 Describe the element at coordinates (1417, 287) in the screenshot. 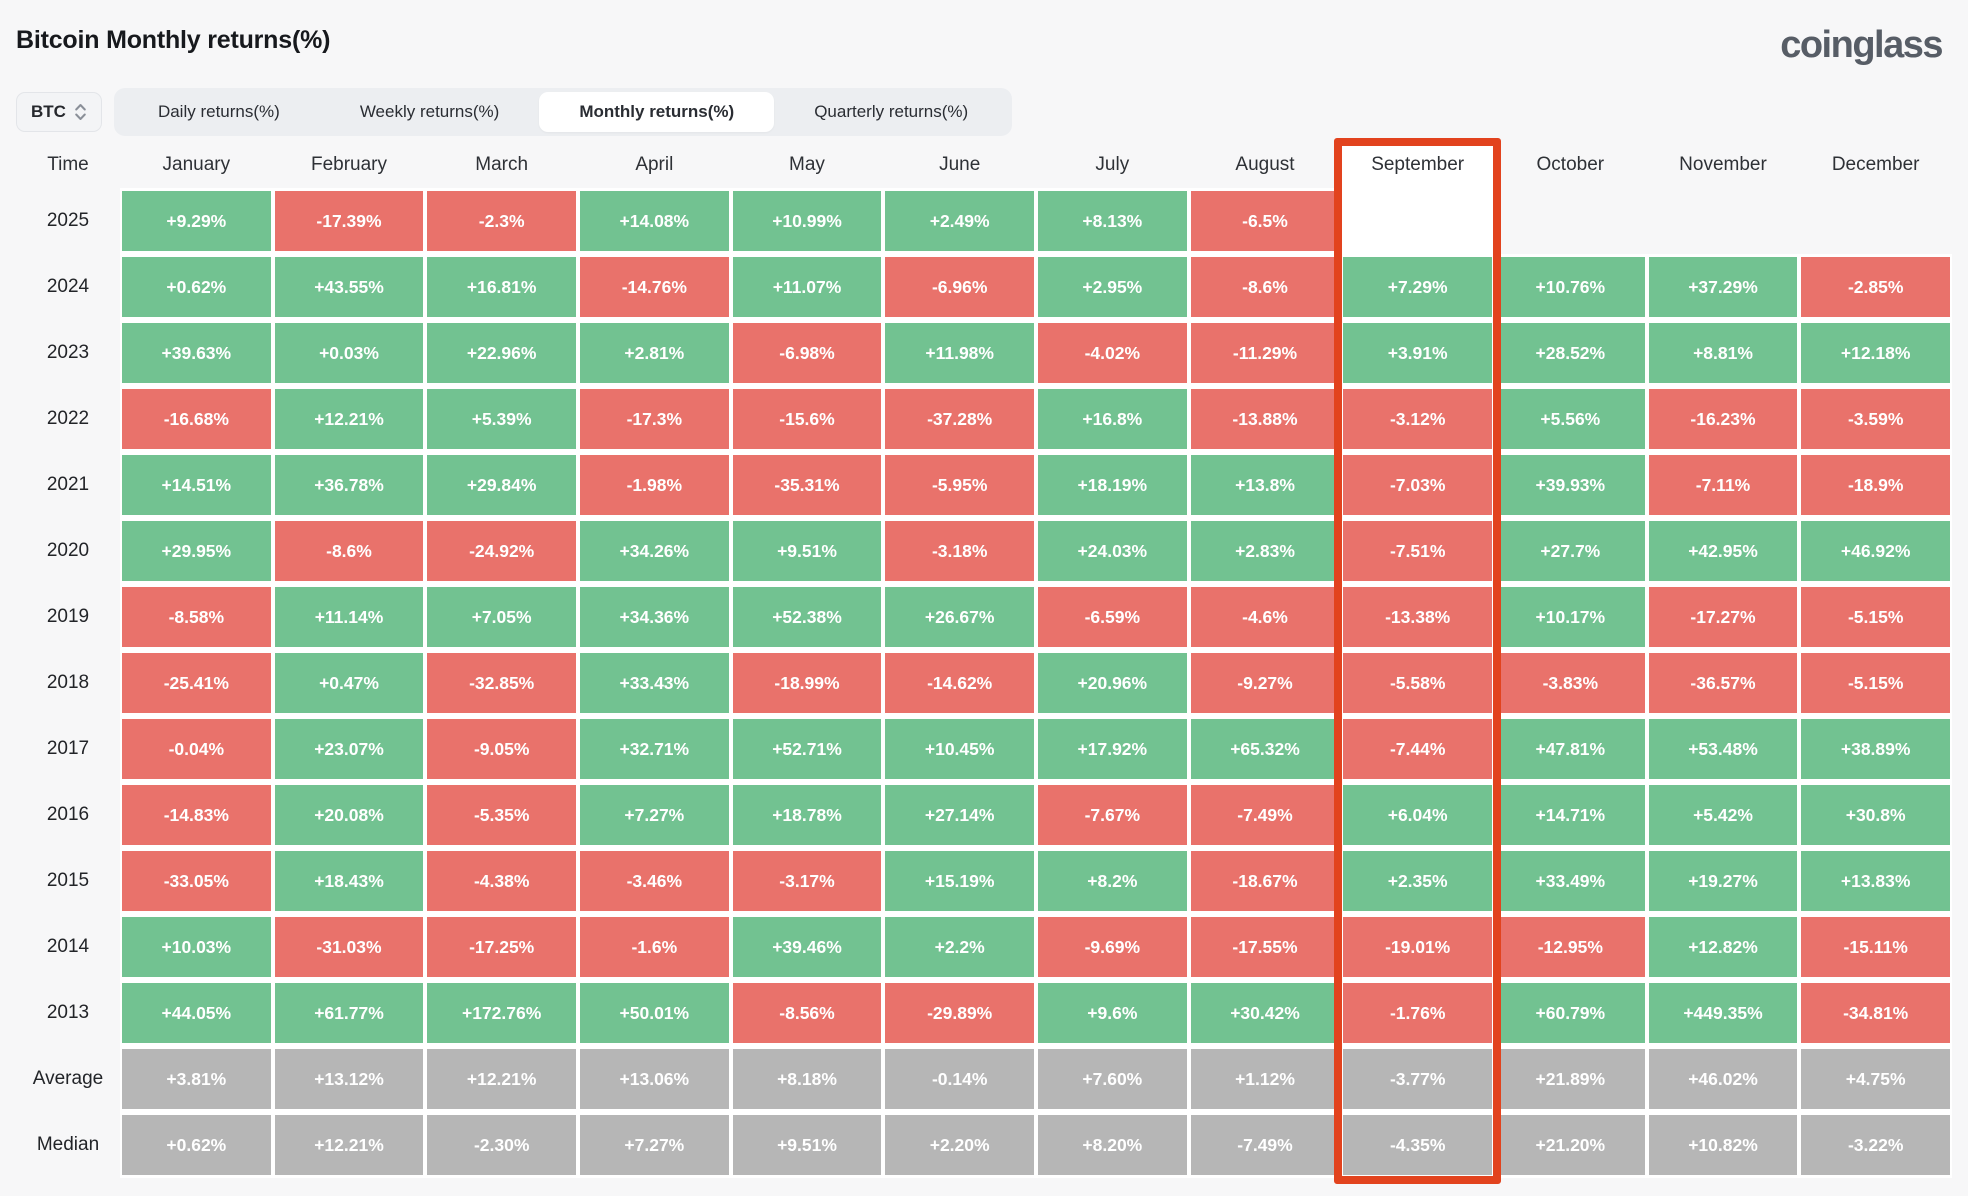

I see `return-cell: +7.29%` at that location.